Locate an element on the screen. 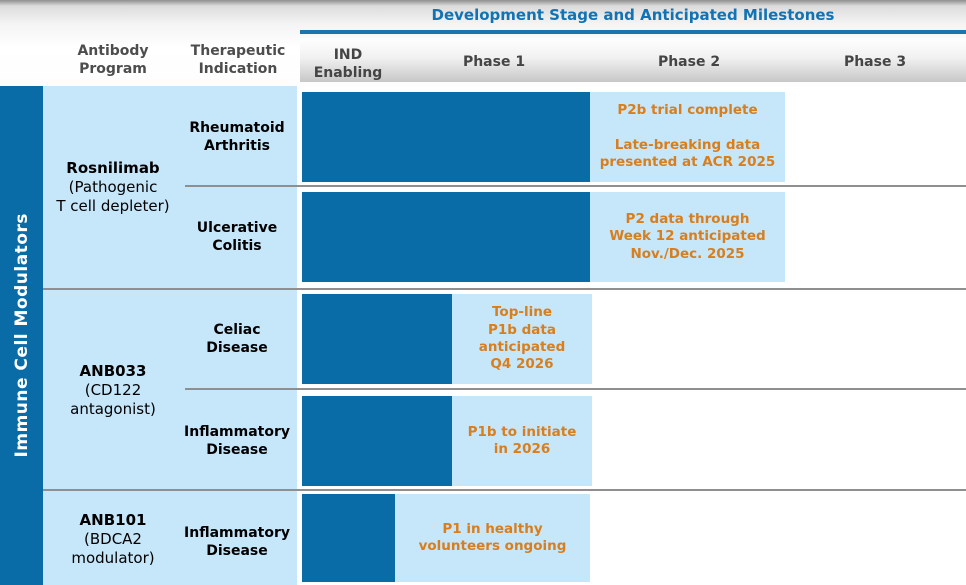 The height and width of the screenshot is (585, 966). group-background-rosnilimab is located at coordinates (170, 187).